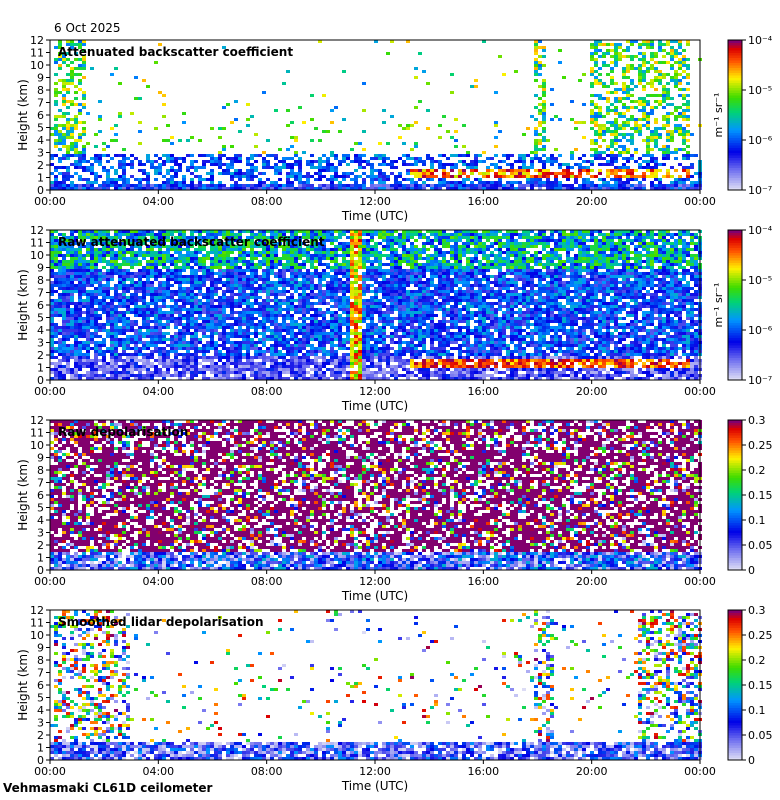 The height and width of the screenshot is (800, 780). What do you see at coordinates (40, 508) in the screenshot?
I see `y-tick-label: 5` at bounding box center [40, 508].